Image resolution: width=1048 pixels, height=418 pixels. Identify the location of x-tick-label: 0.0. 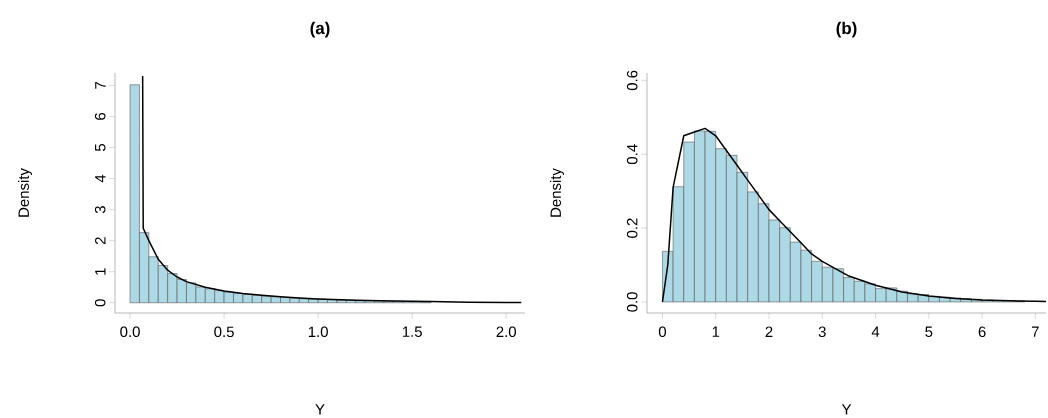
(130, 332).